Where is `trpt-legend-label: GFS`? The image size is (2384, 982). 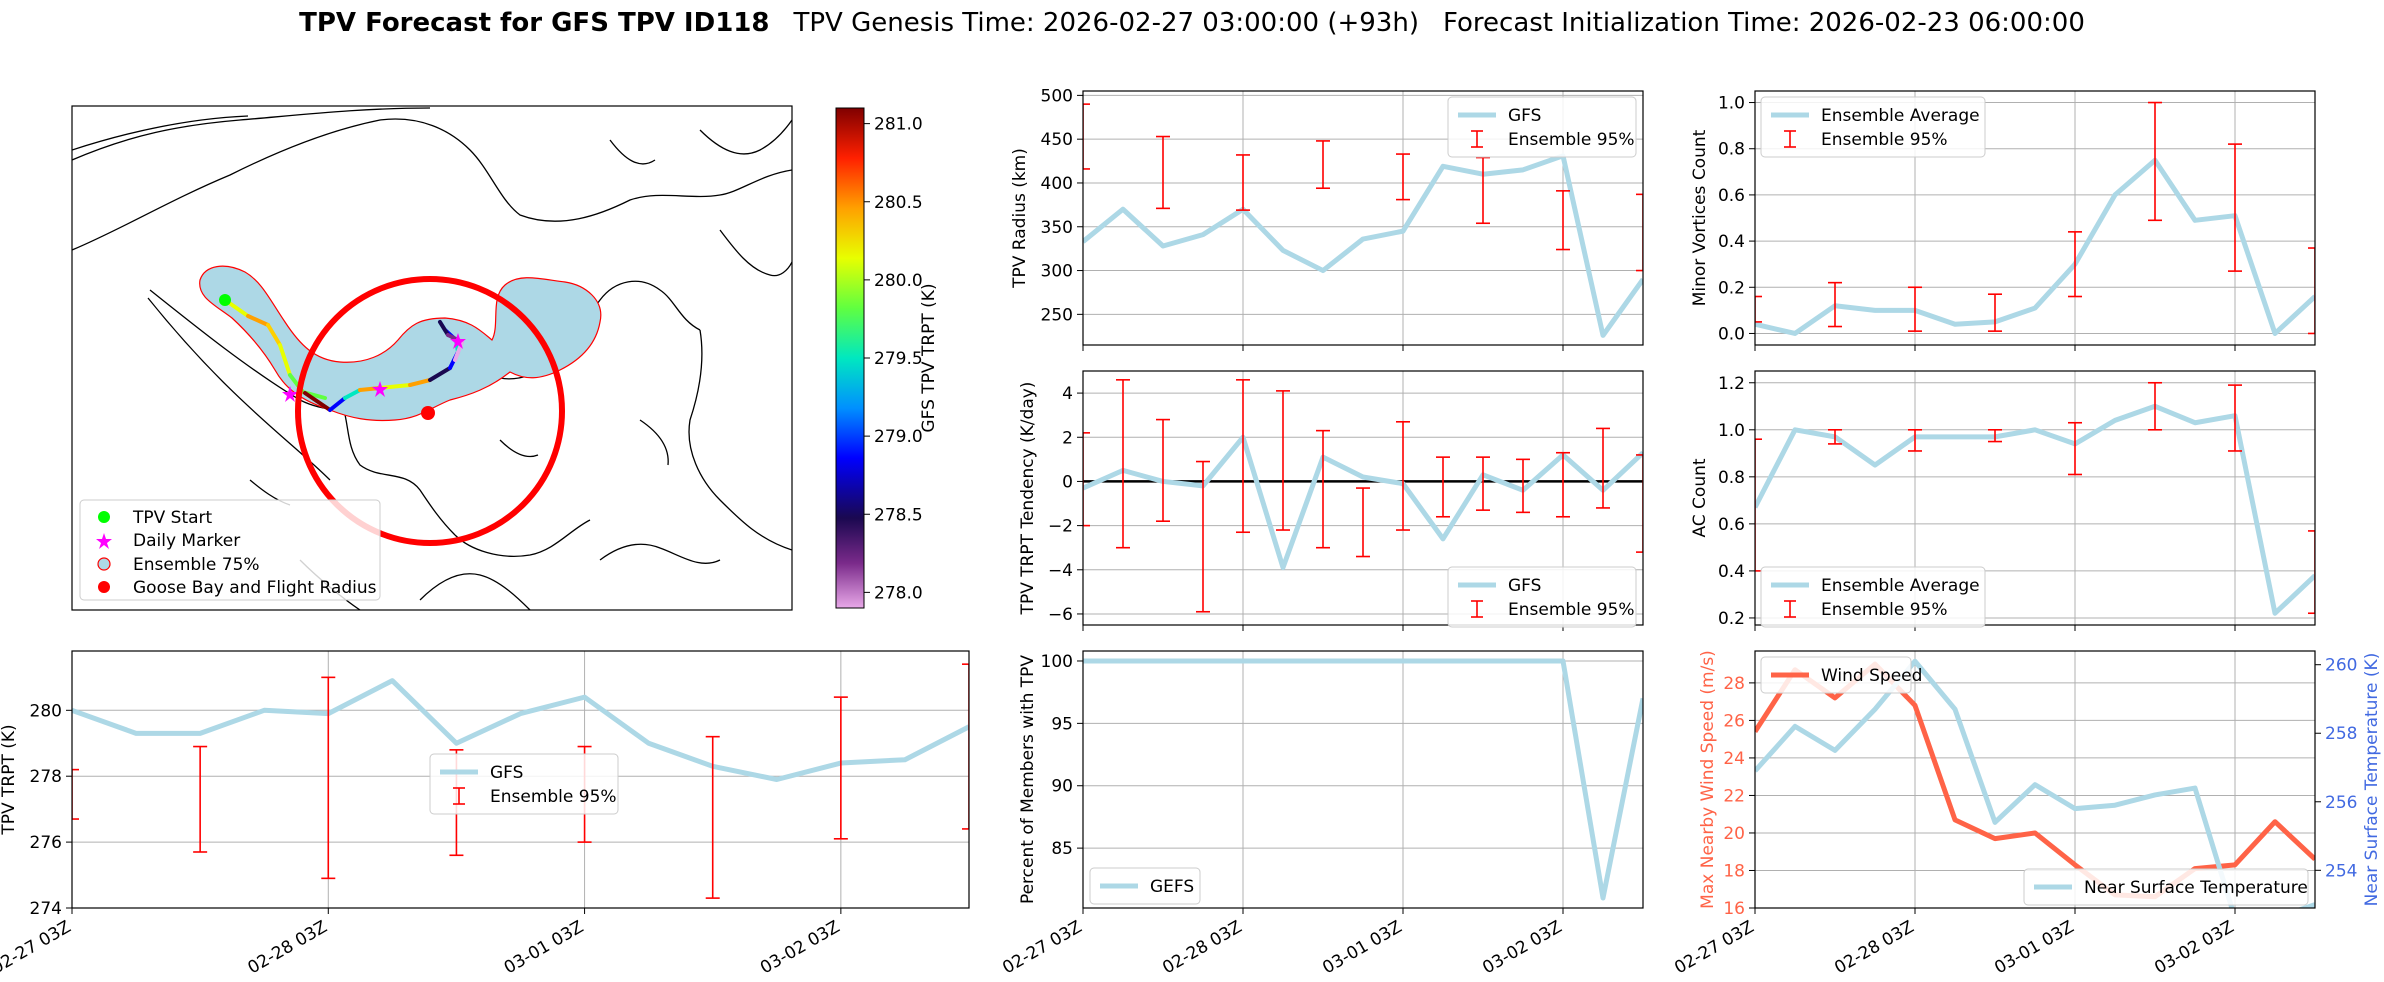
trpt-legend-label: GFS is located at coordinates (506, 773).